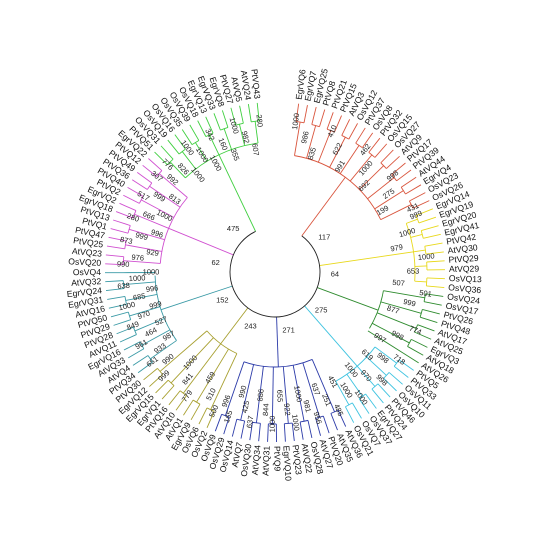 The image size is (550, 545). I want to click on bootstrap-value: 991, so click(340, 166).